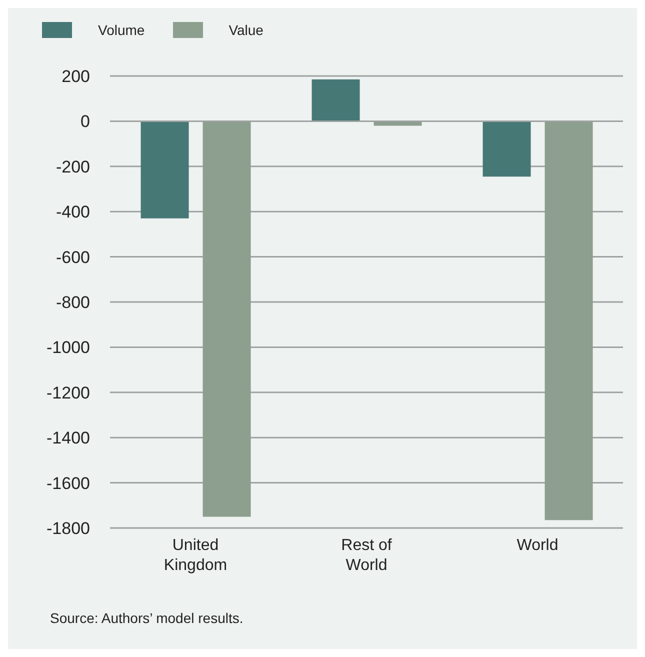 This screenshot has width=645, height=657. What do you see at coordinates (73, 166) in the screenshot?
I see `y-tick-label: -200` at bounding box center [73, 166].